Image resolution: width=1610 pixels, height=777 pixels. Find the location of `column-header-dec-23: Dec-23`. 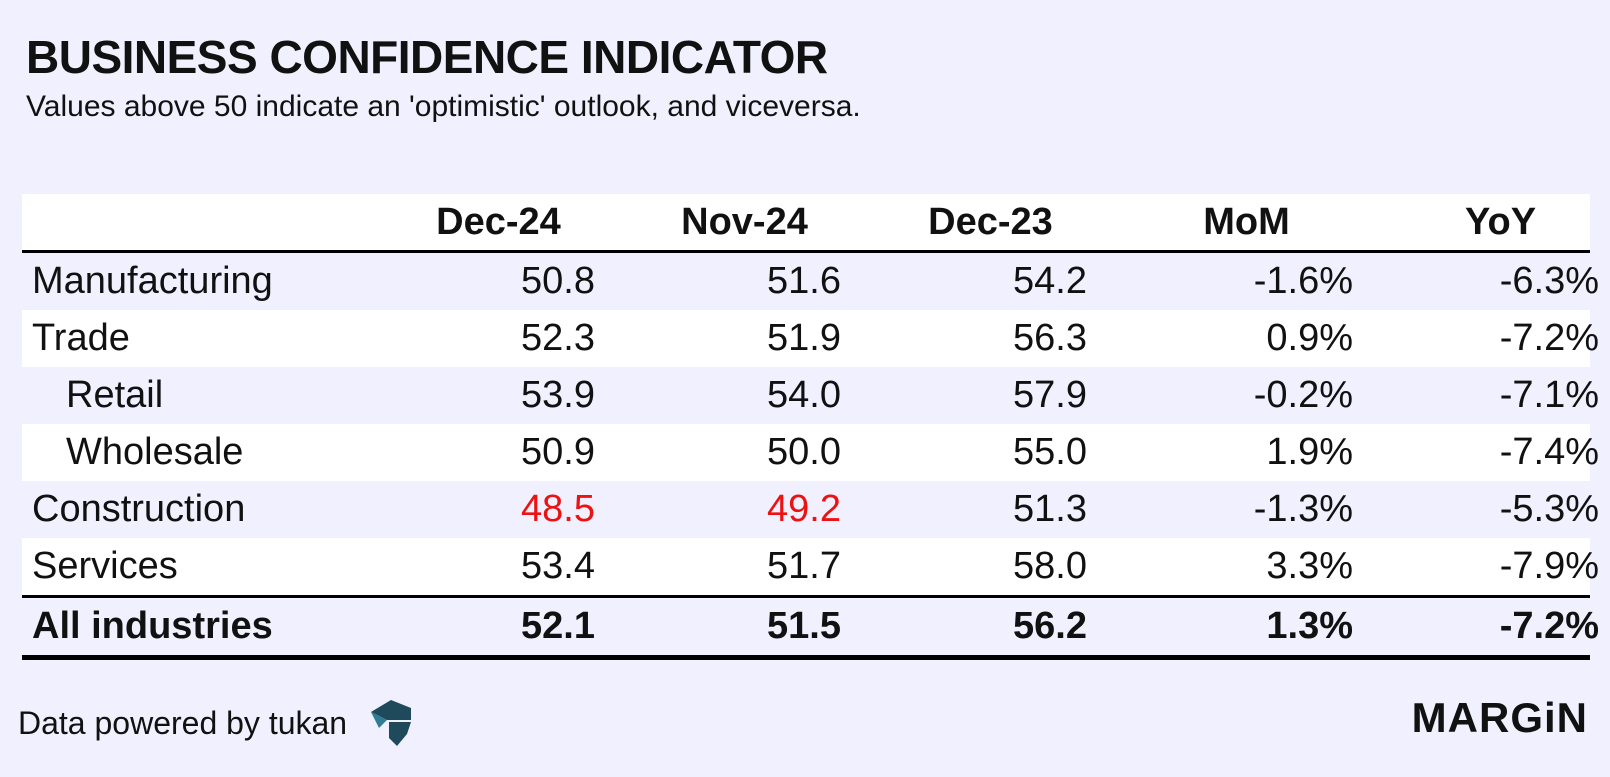

column-header-dec-23: Dec-23 is located at coordinates (990, 221).